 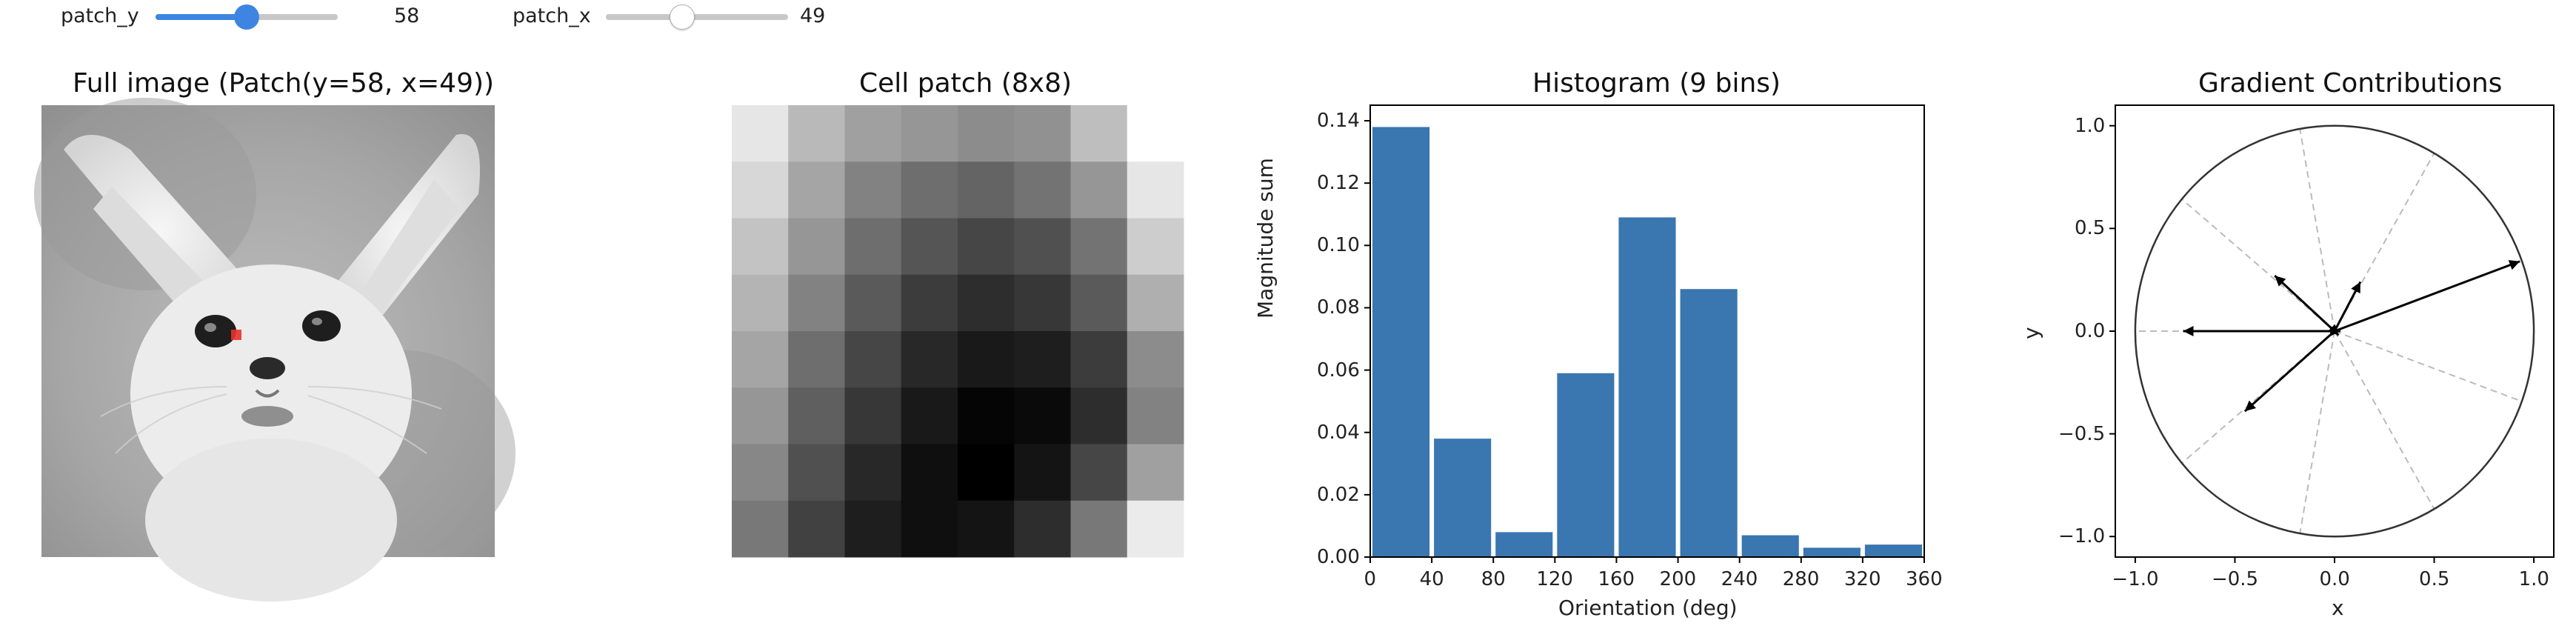 What do you see at coordinates (697, 17) in the screenshot?
I see `patch-x-slider-track` at bounding box center [697, 17].